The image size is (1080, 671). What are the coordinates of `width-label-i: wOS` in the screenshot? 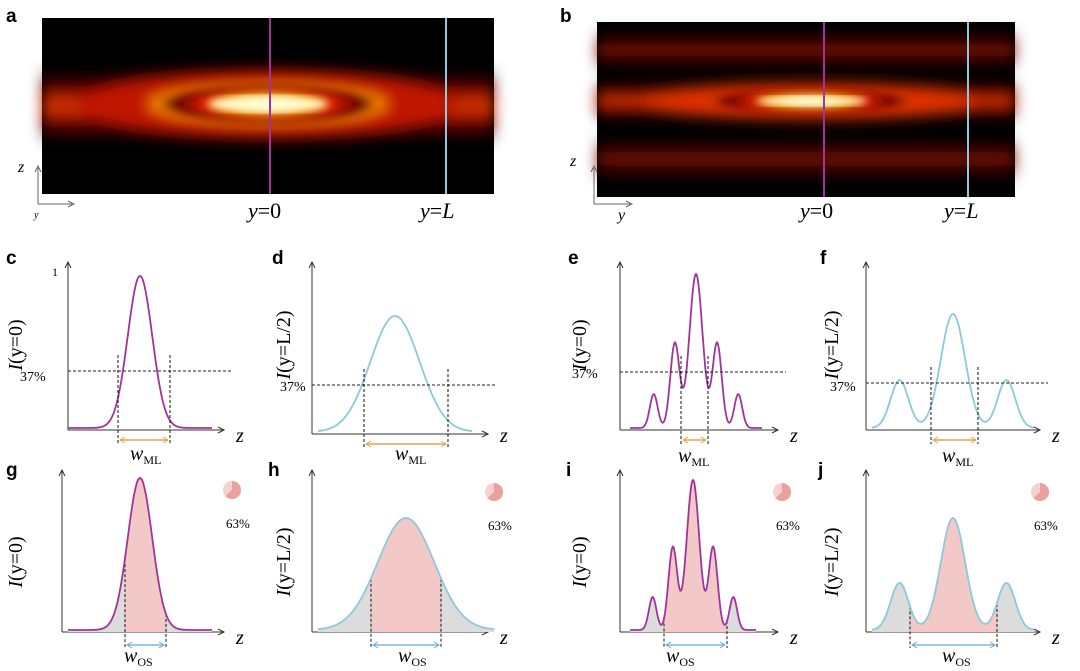 It's located at (680, 657).